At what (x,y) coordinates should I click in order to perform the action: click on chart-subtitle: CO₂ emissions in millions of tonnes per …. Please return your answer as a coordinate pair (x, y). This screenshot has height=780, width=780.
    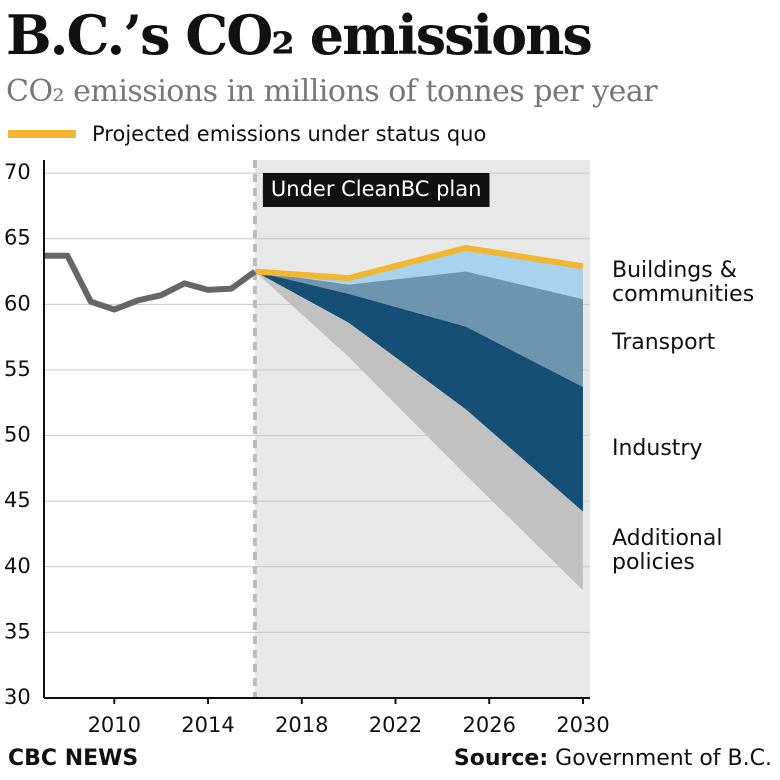
    Looking at the image, I should click on (332, 91).